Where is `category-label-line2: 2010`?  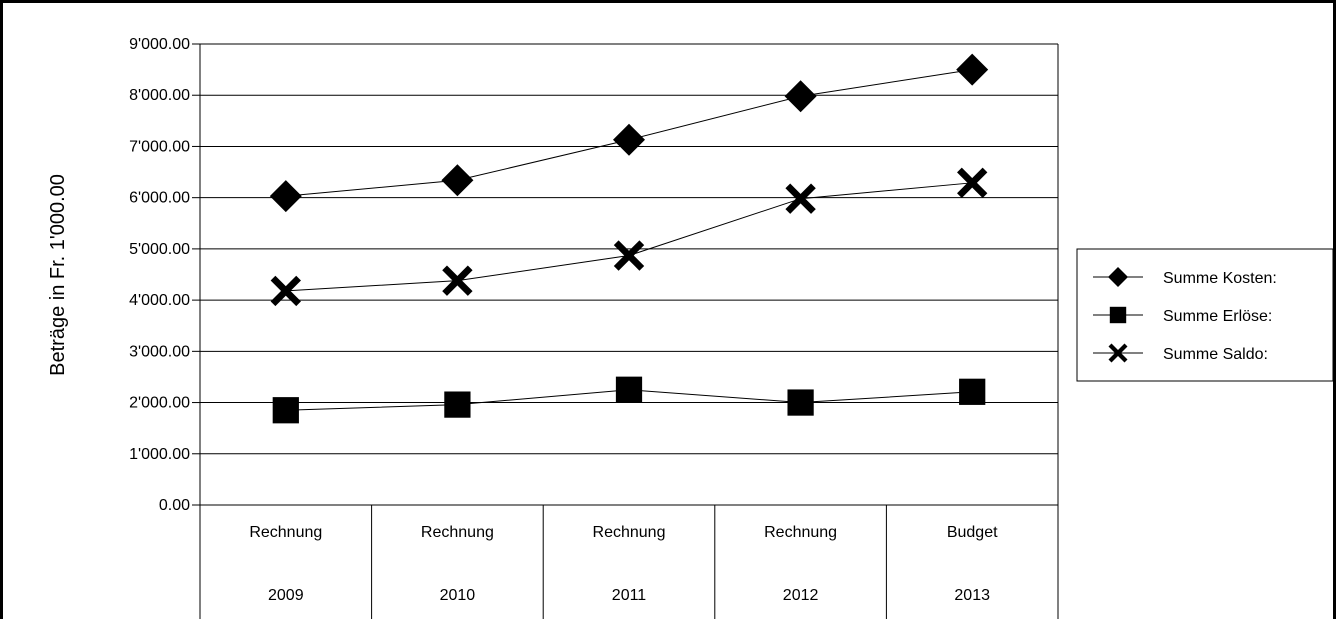
category-label-line2: 2010 is located at coordinates (458, 595).